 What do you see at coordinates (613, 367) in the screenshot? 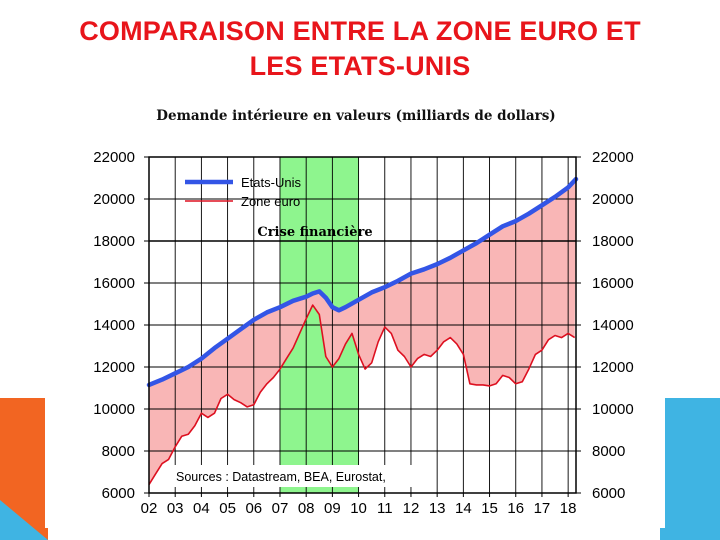
I see `y-tick-label-right: 12000` at bounding box center [613, 367].